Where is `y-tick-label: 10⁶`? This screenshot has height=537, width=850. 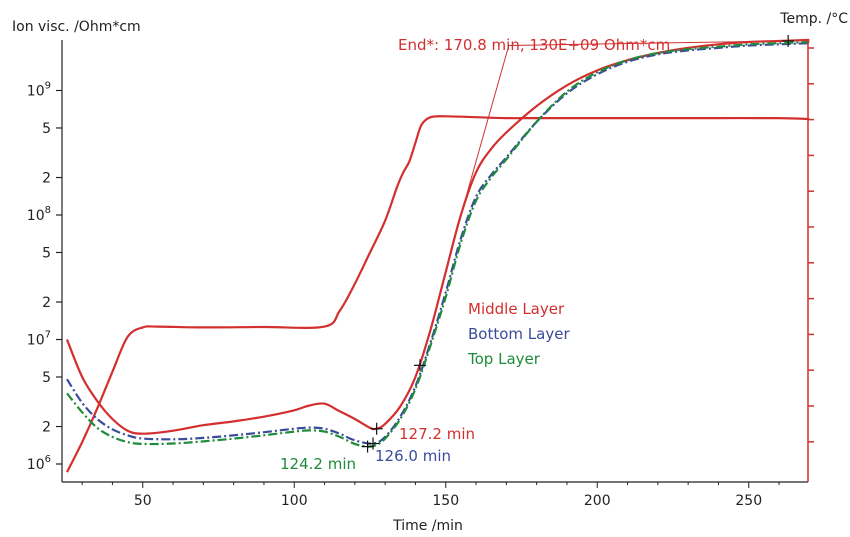
y-tick-label: 10⁶ is located at coordinates (39, 463).